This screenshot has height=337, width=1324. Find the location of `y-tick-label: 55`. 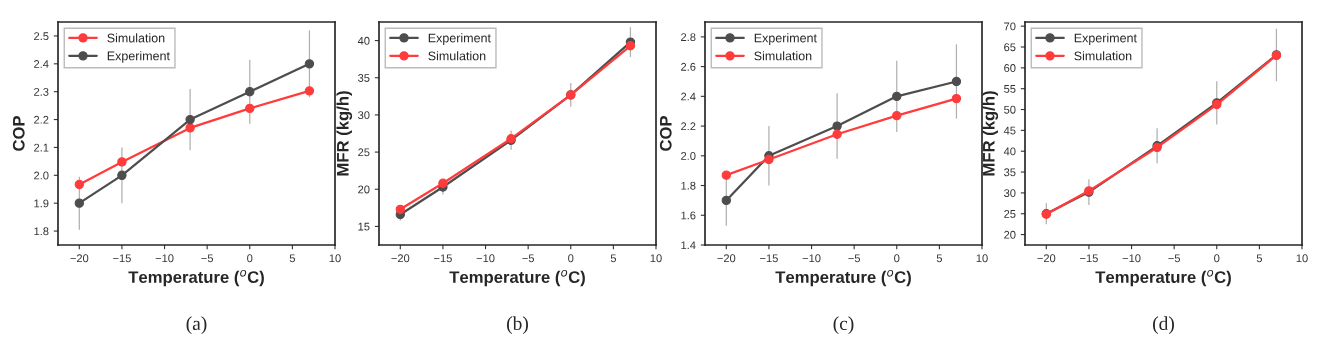

y-tick-label: 55 is located at coordinates (1010, 89).